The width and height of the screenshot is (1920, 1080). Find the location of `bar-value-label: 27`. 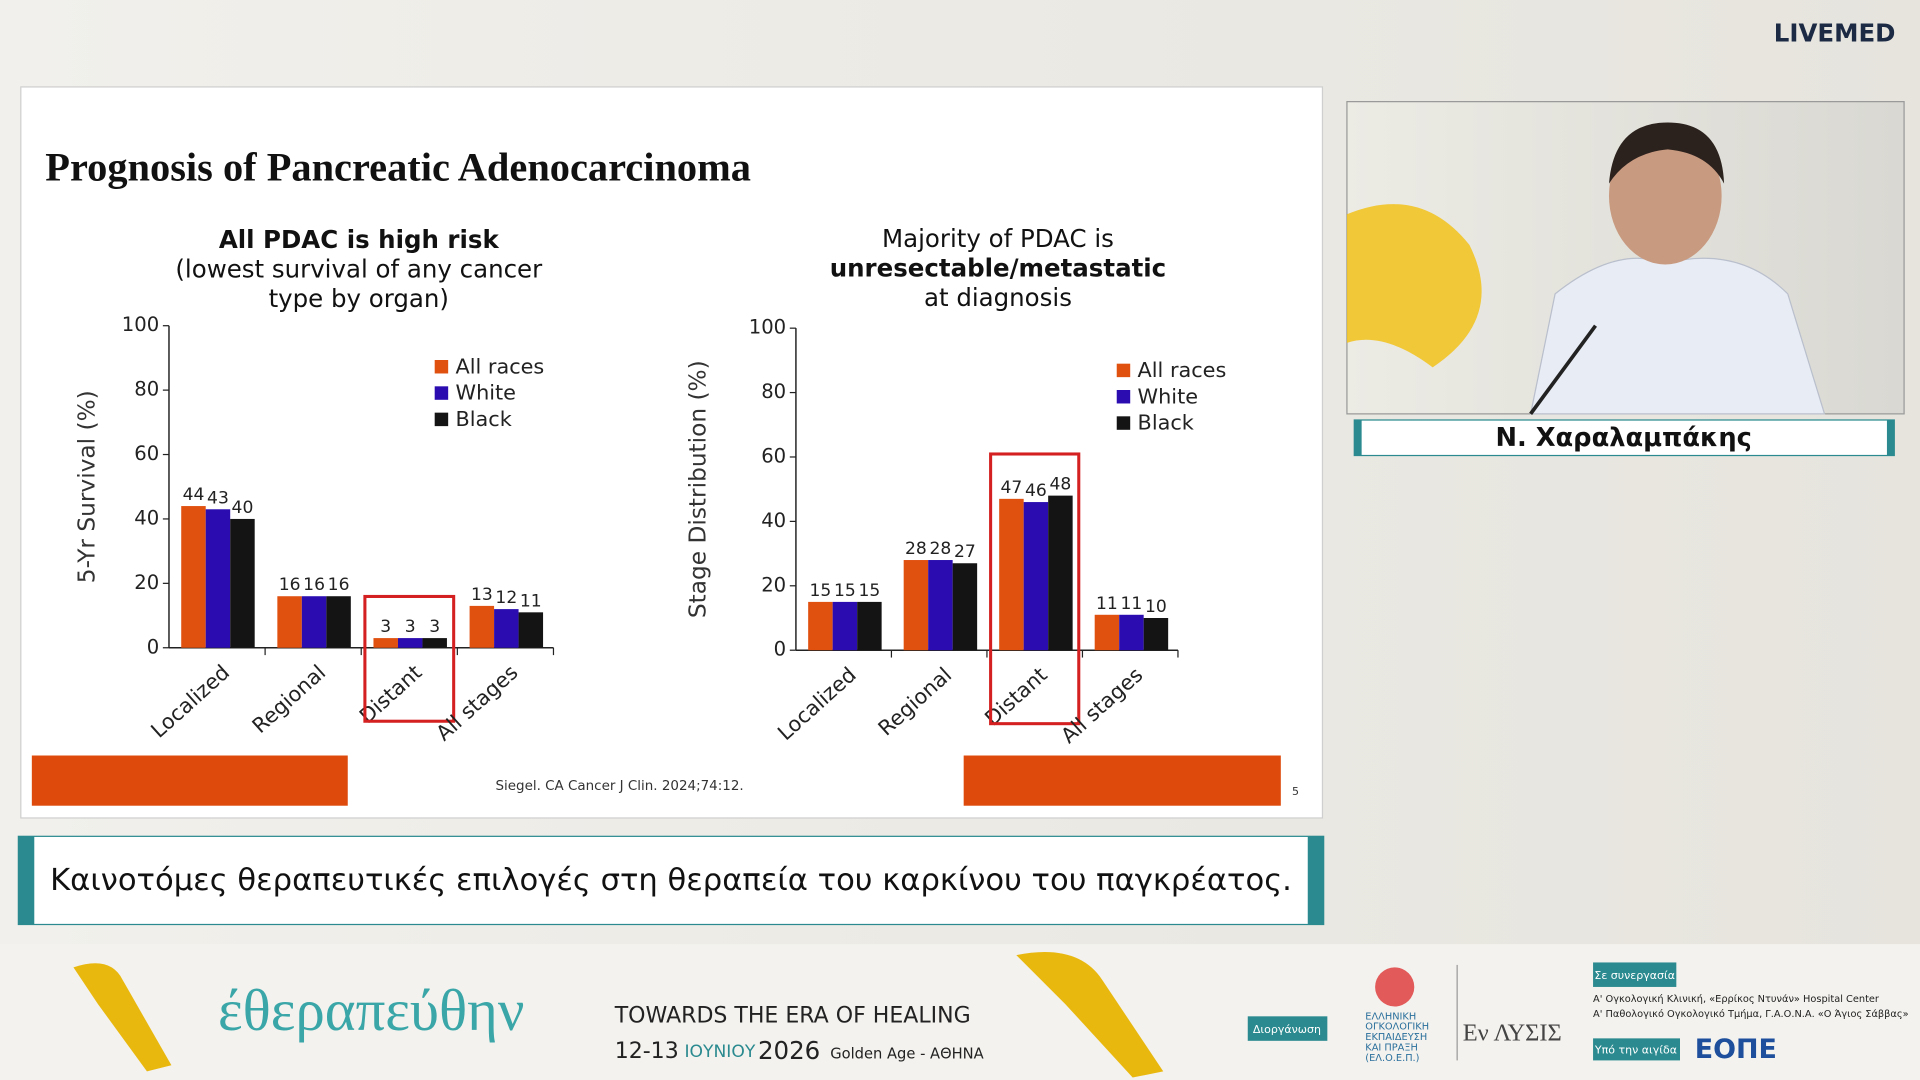

bar-value-label: 27 is located at coordinates (965, 552).